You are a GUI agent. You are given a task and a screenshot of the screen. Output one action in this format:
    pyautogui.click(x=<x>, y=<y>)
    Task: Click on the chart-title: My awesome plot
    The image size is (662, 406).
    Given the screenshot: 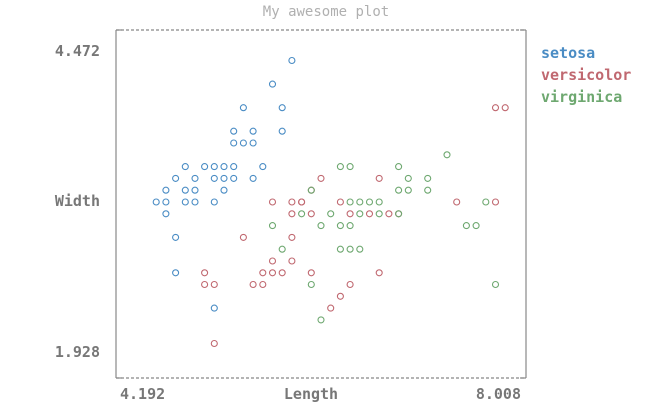 What is the action you would take?
    pyautogui.click(x=326, y=12)
    